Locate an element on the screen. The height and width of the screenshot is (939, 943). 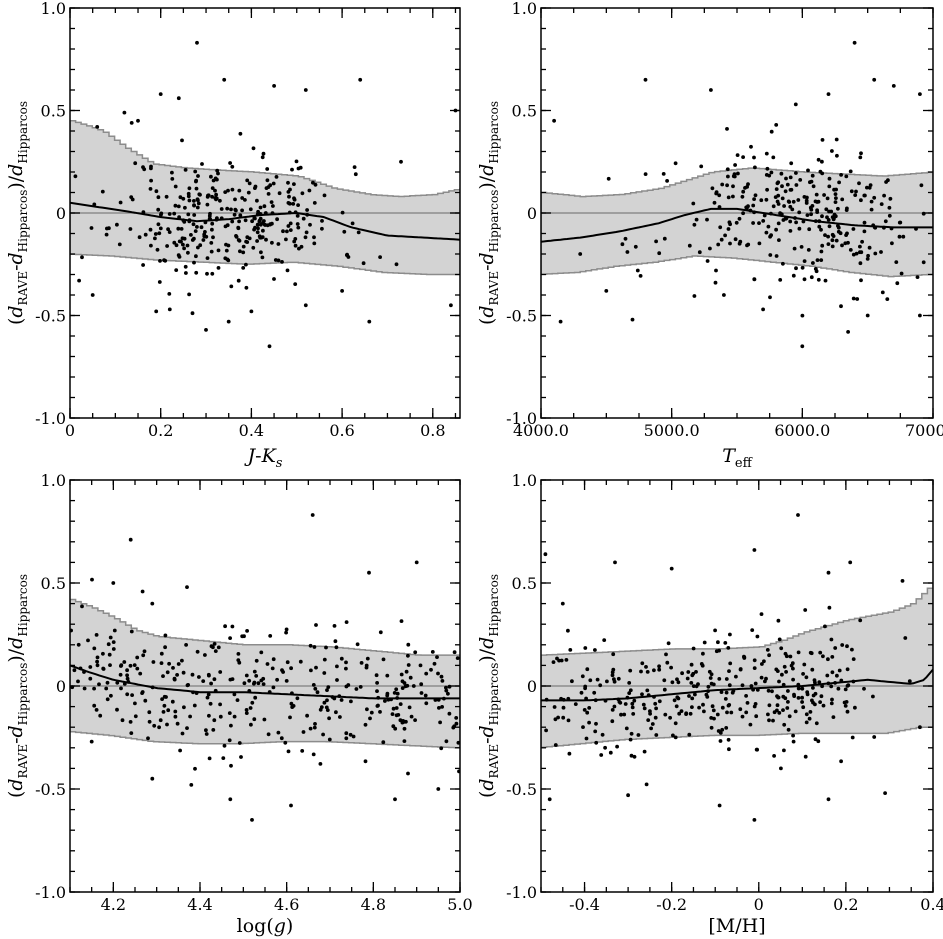
y-axis-title: (dRAVE-dHipparcos)/dHipparcos is located at coordinates (488, 686).